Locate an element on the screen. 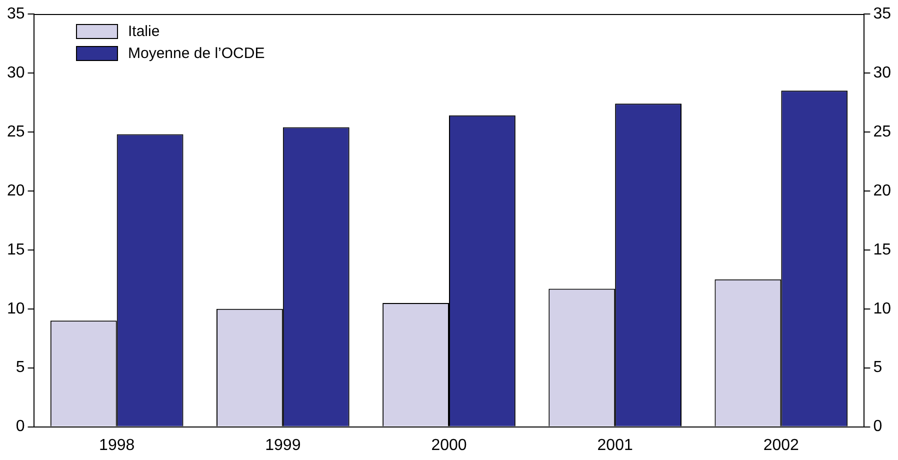 The height and width of the screenshot is (460, 898). y2-tick-label: 0 is located at coordinates (877, 427).